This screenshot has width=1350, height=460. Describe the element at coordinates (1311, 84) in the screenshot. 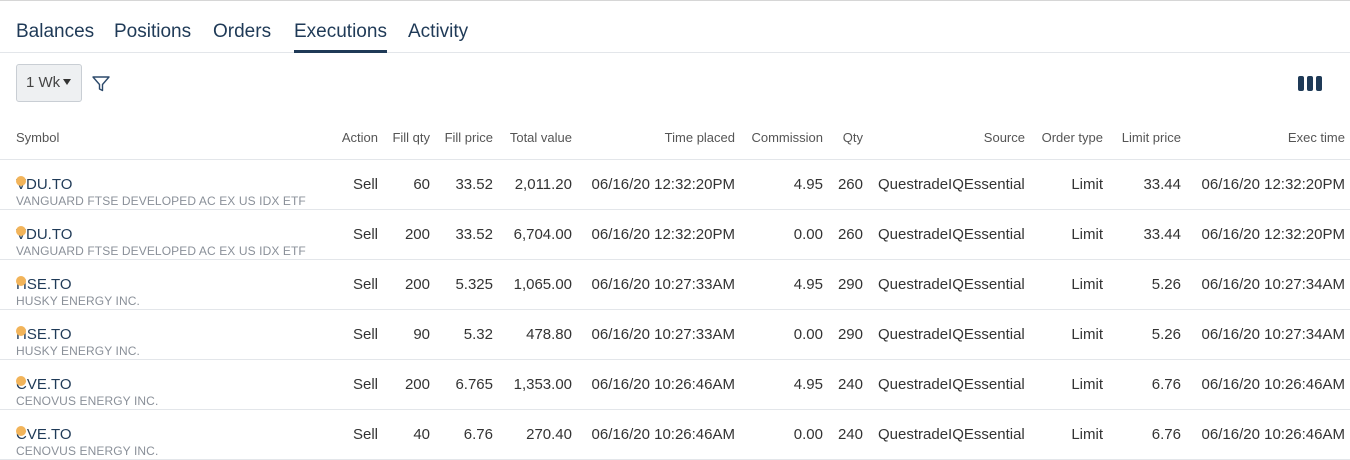

I see `columns-icon` at that location.